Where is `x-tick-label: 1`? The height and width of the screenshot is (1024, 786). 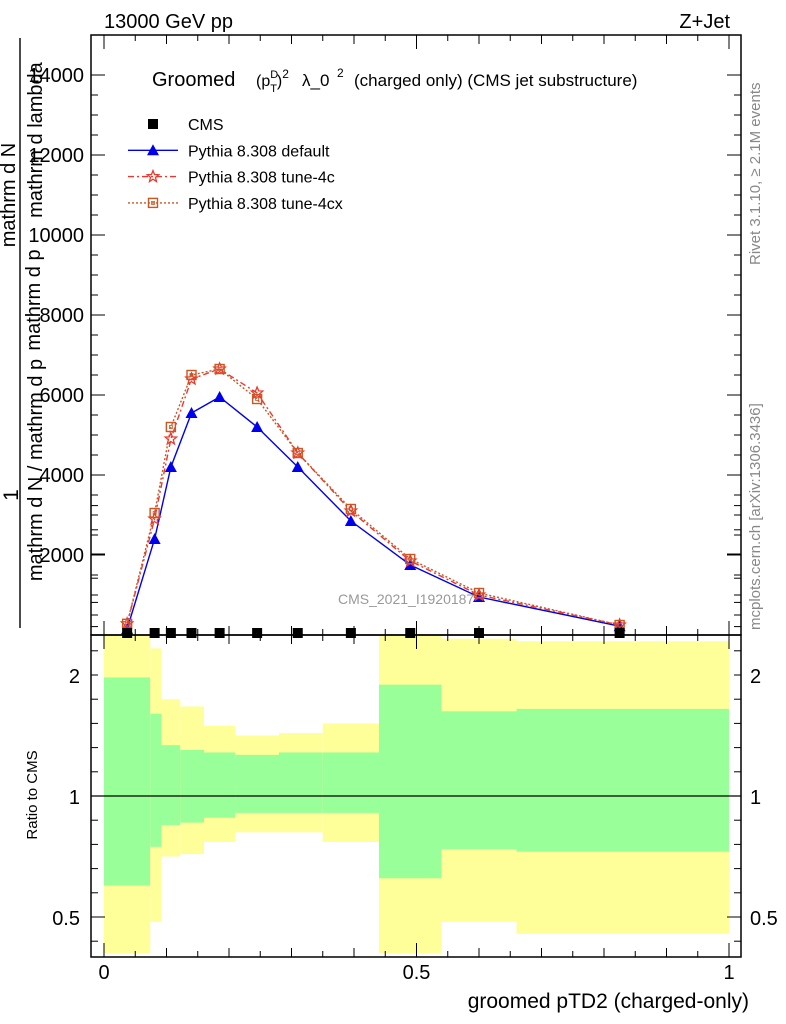 x-tick-label: 1 is located at coordinates (728, 973).